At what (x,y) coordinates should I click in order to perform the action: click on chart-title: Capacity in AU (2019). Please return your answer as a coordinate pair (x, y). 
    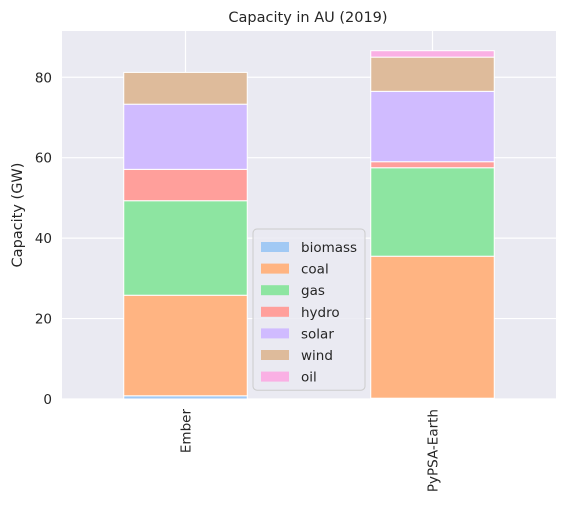
    Looking at the image, I should click on (307, 18).